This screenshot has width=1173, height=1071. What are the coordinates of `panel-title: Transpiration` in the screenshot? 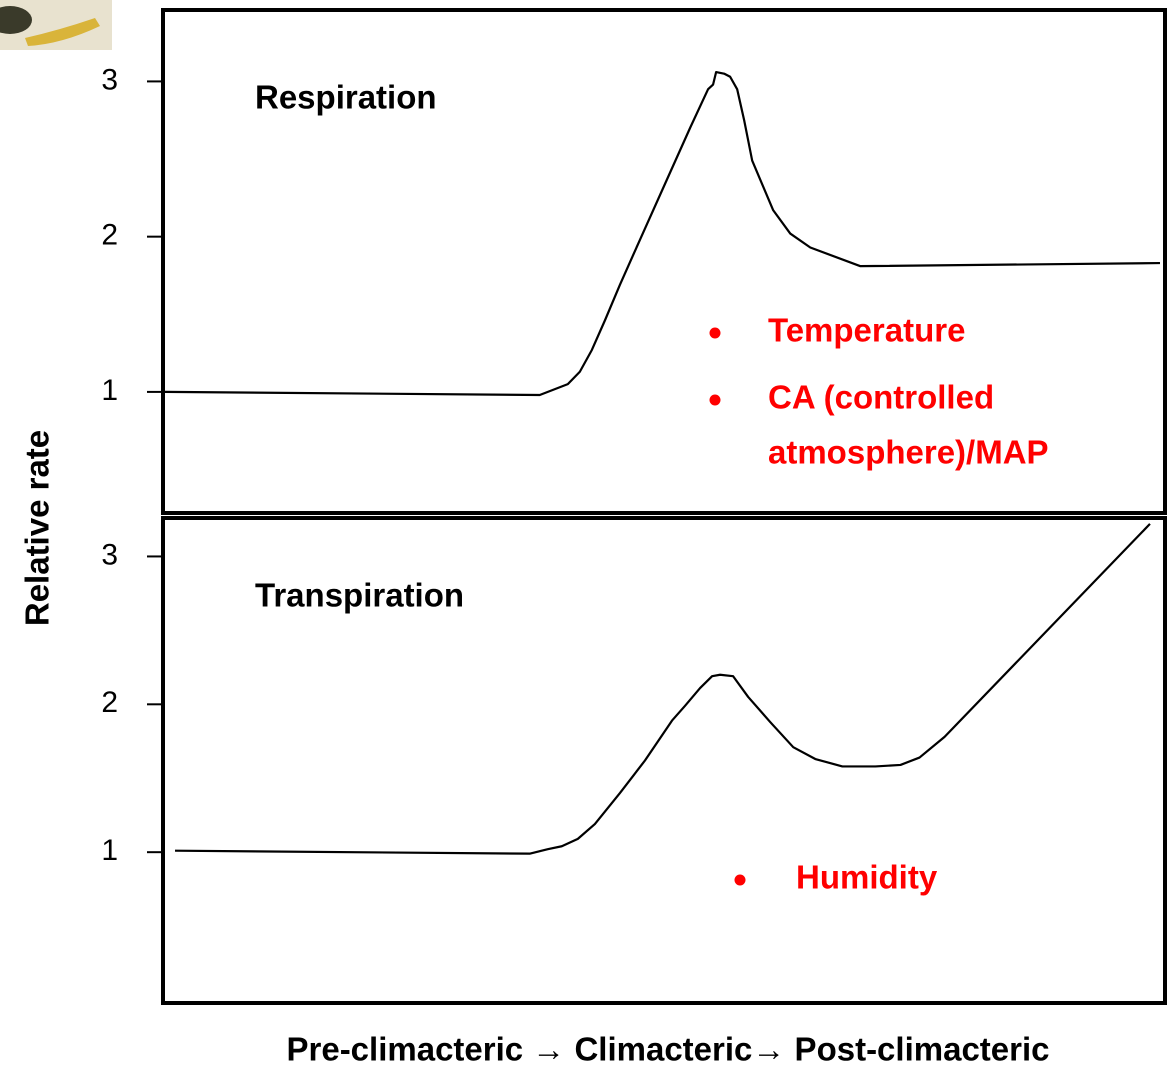 It's located at (359, 595).